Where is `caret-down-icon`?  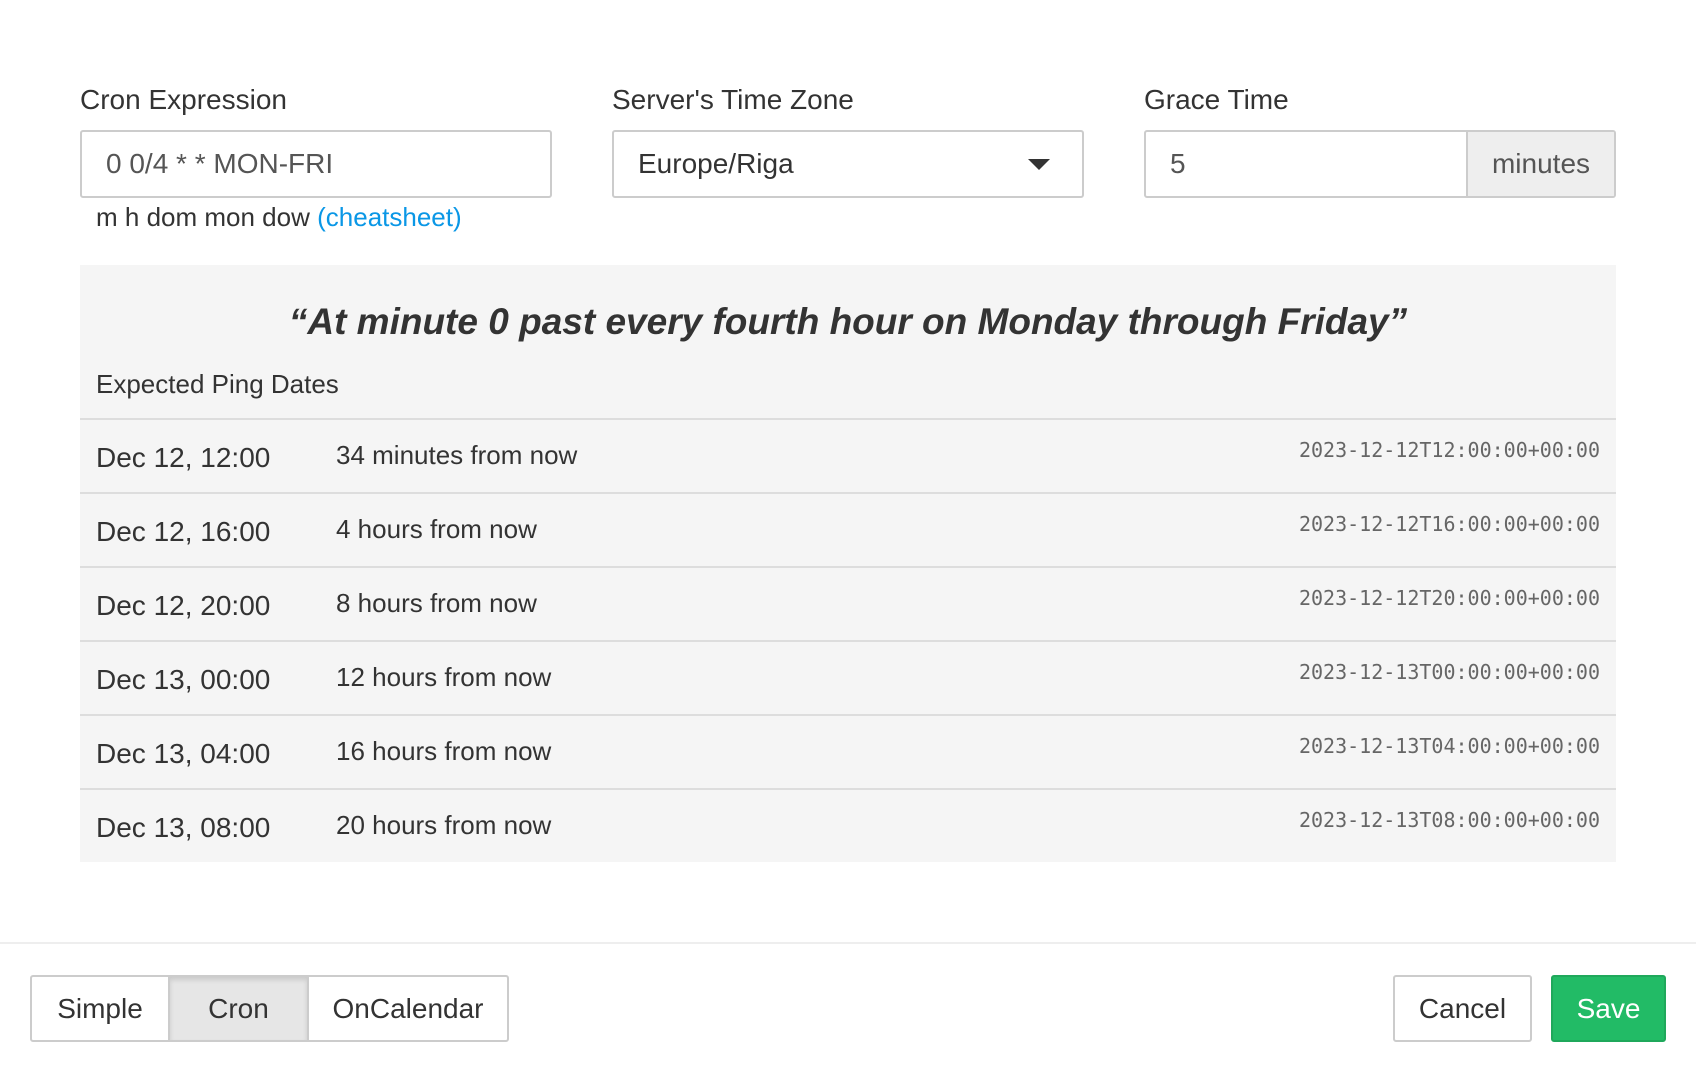
caret-down-icon is located at coordinates (1039, 164).